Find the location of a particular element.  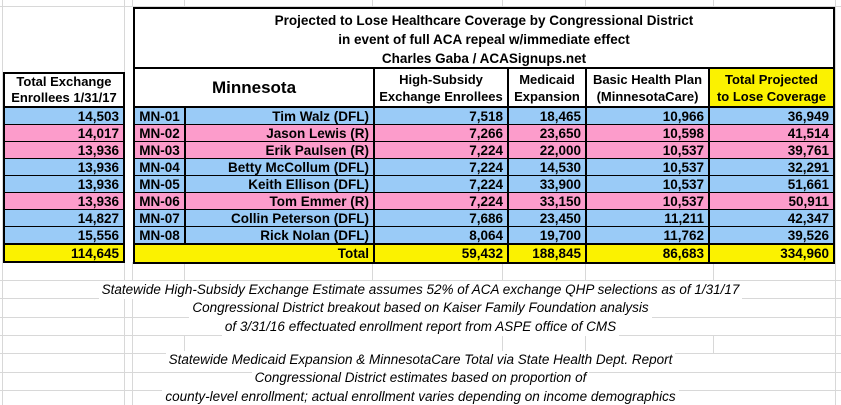

total-coverage-cell: 41,514 is located at coordinates (771, 133).